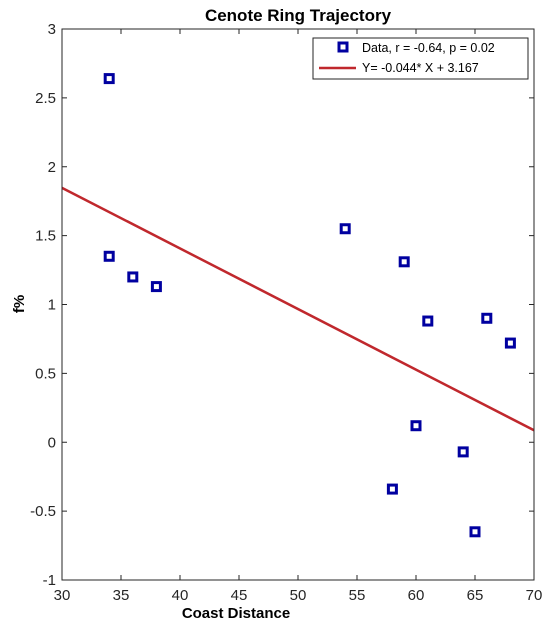 Image resolution: width=550 pixels, height=625 pixels. What do you see at coordinates (357, 595) in the screenshot?
I see `x-tick-label: 55` at bounding box center [357, 595].